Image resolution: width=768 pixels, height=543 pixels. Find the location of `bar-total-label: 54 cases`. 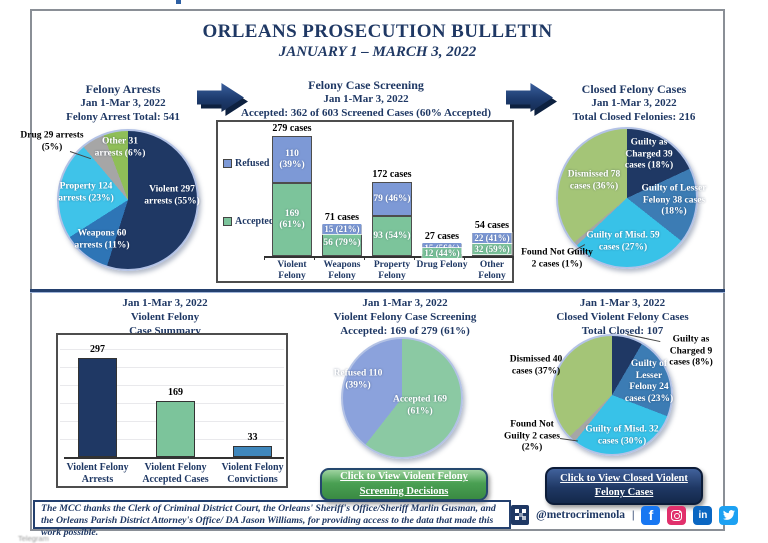

bar-total-label: 54 cases is located at coordinates (492, 225).